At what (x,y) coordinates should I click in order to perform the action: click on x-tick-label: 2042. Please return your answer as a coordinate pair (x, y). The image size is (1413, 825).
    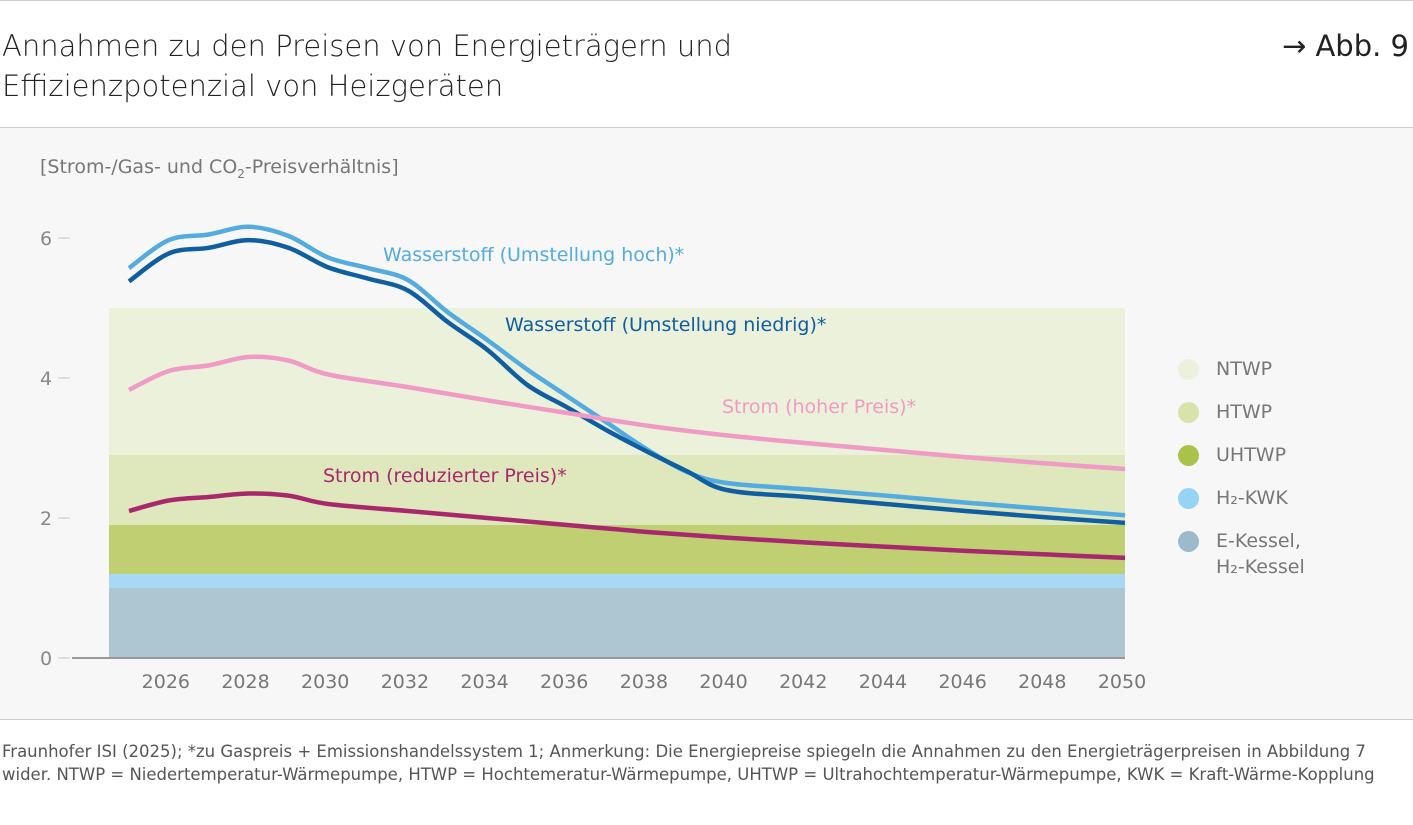
    Looking at the image, I should click on (803, 682).